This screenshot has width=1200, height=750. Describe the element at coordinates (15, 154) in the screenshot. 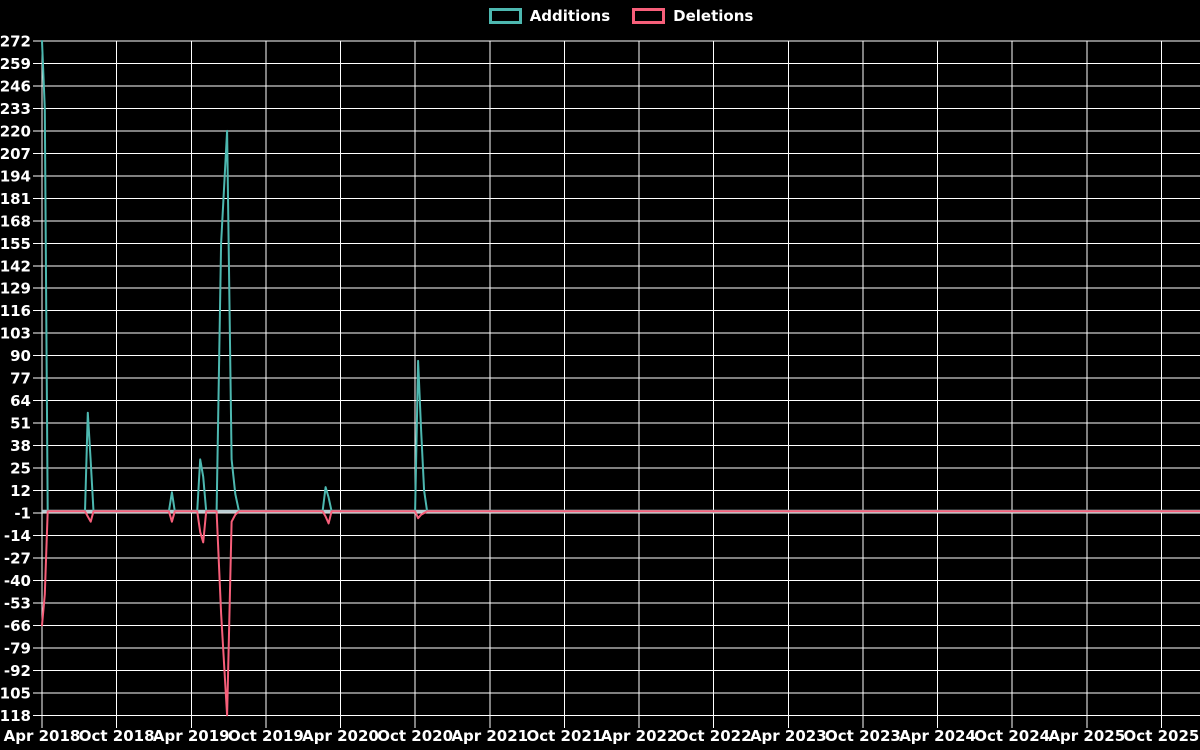

I see `y-tick-label: 207` at that location.